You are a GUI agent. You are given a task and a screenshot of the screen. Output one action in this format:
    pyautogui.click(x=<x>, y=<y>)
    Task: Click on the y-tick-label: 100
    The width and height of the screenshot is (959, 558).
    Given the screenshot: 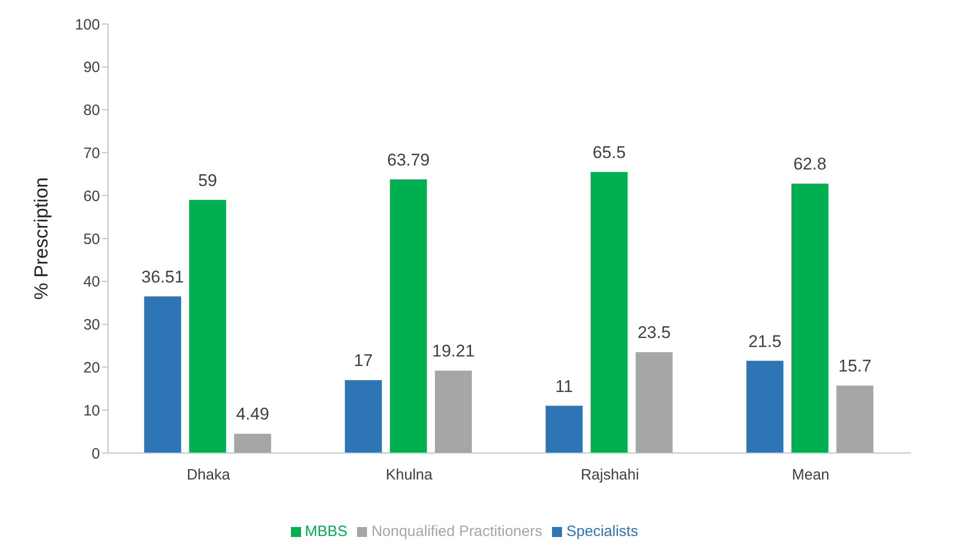 What is the action you would take?
    pyautogui.click(x=87, y=25)
    